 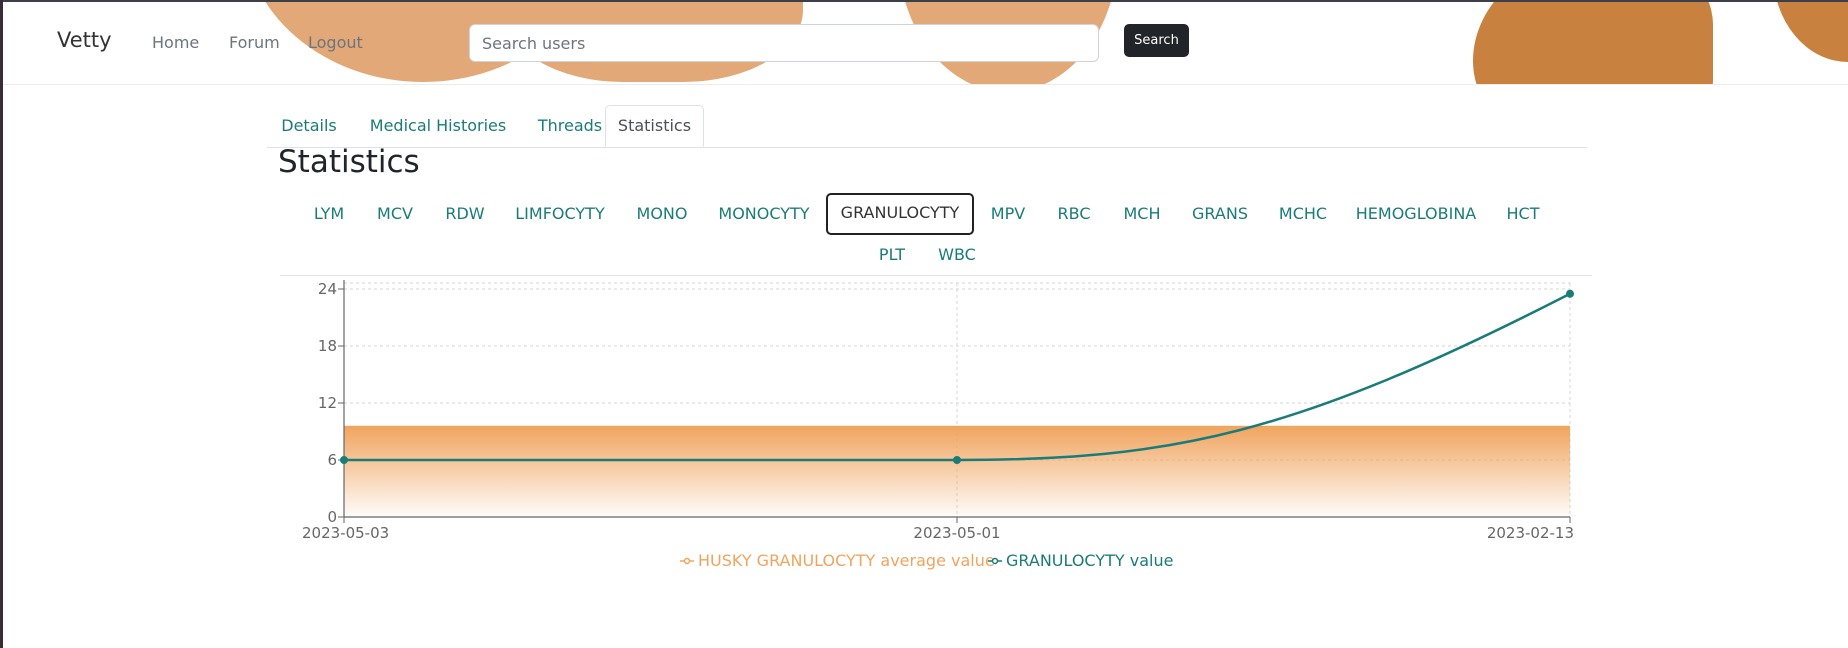 What do you see at coordinates (395, 213) in the screenshot?
I see `metric-mcv: MCV` at bounding box center [395, 213].